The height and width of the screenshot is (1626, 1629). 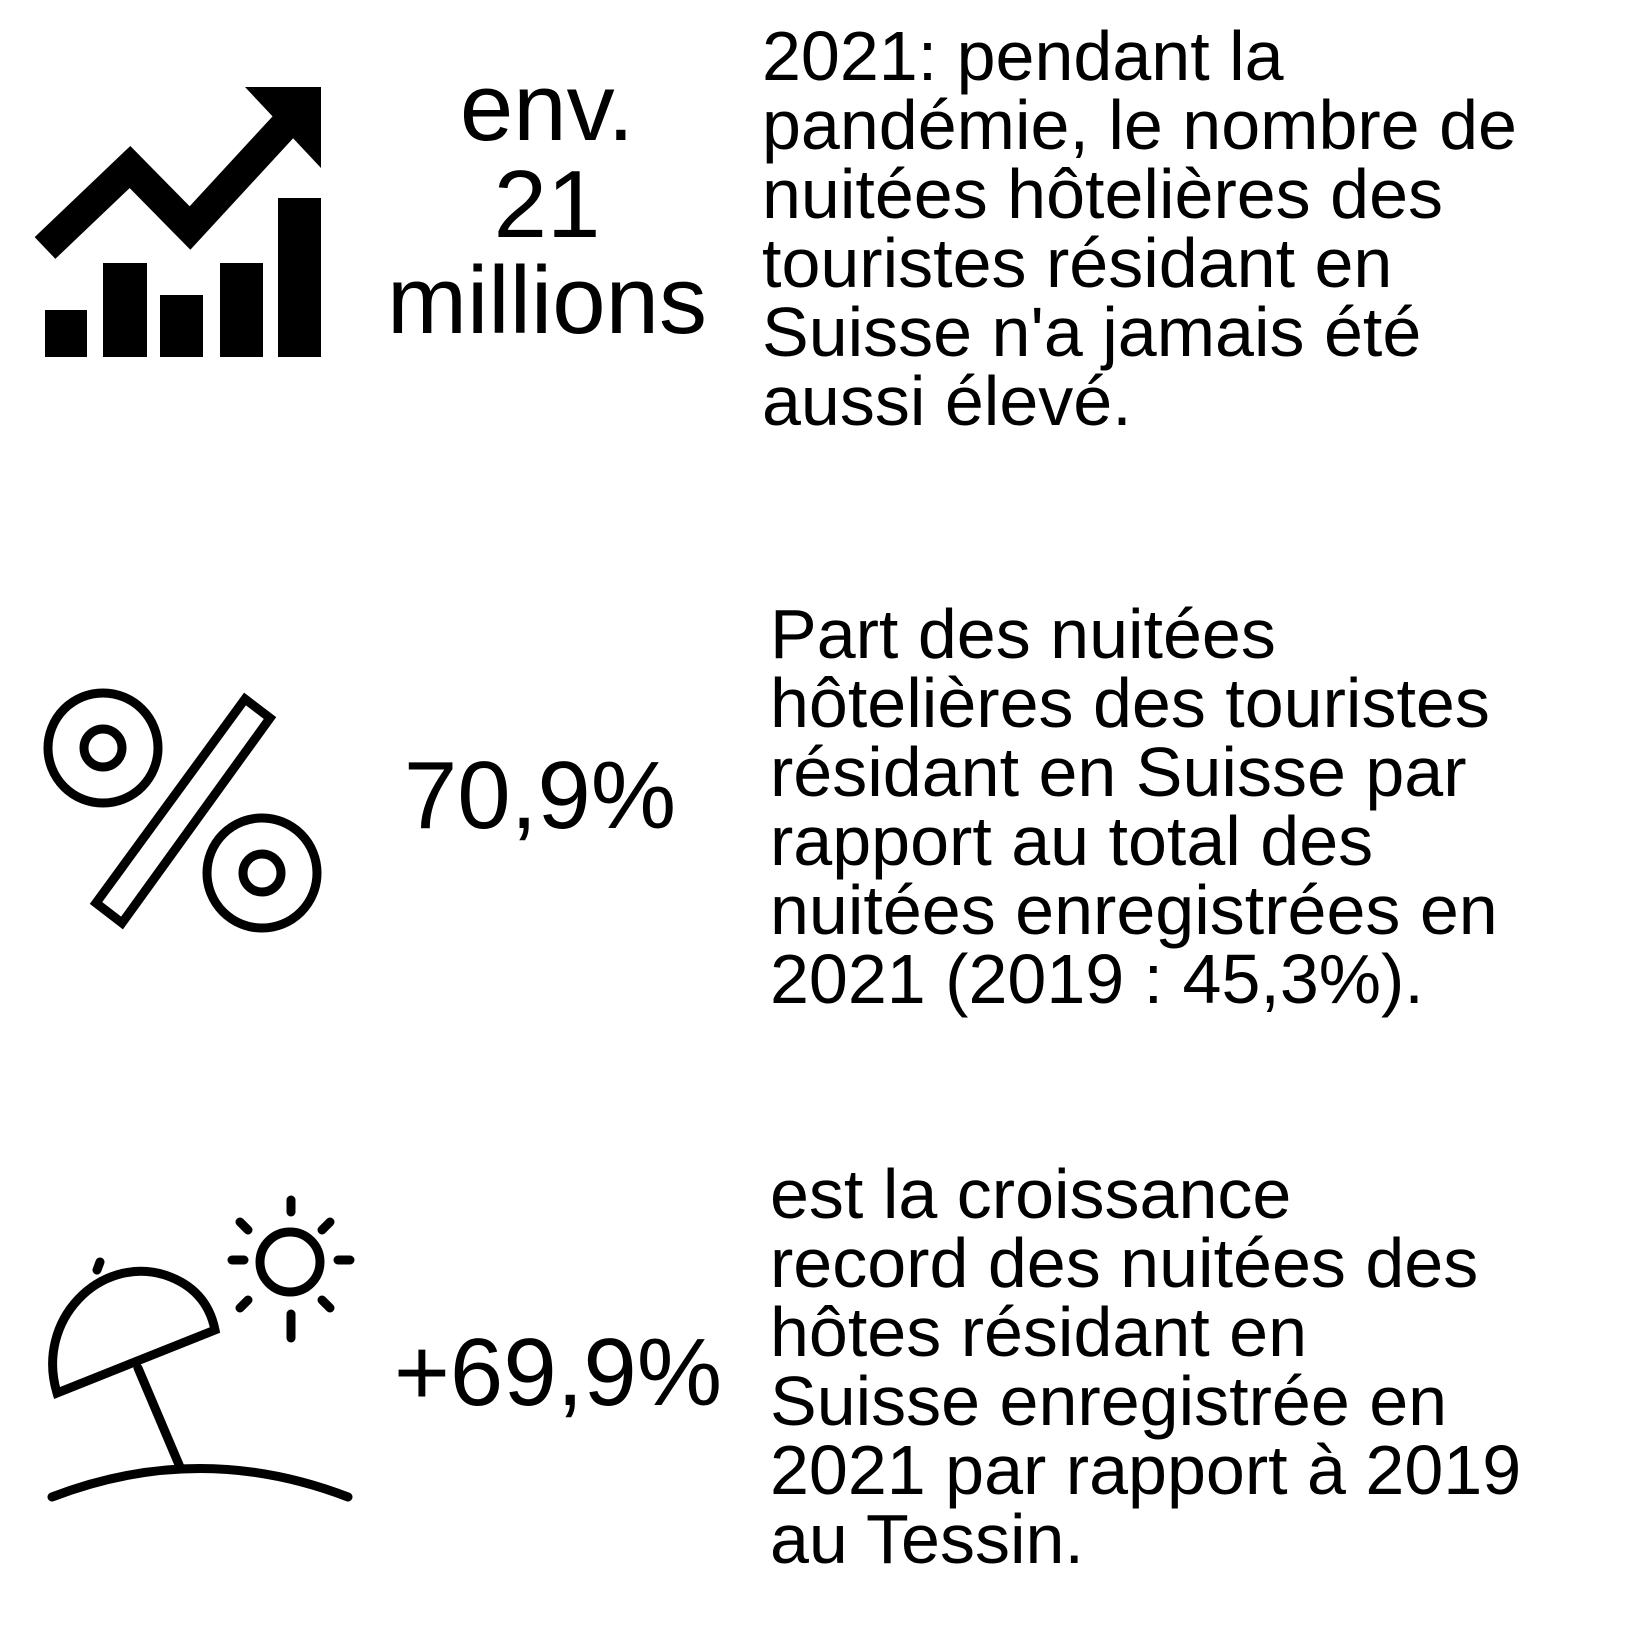 What do you see at coordinates (1023, 634) in the screenshot?
I see `description-line: Part des nuitées` at bounding box center [1023, 634].